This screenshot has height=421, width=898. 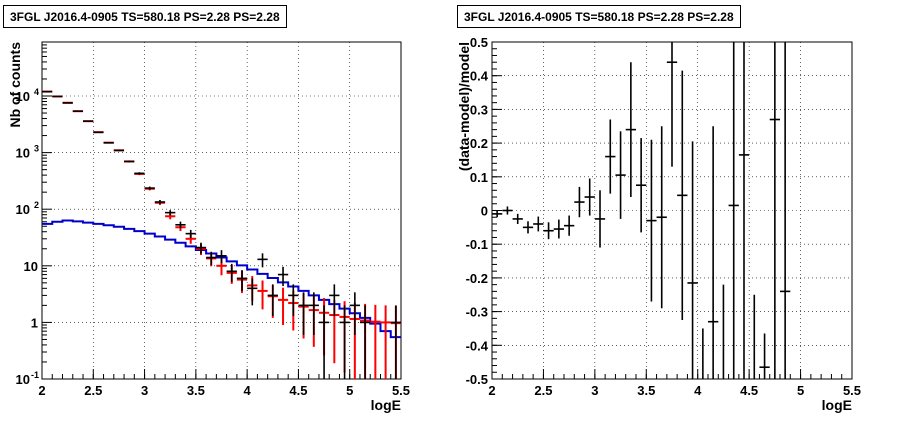 I want to click on y-axis-label: Nb of counts, so click(x=15, y=85).